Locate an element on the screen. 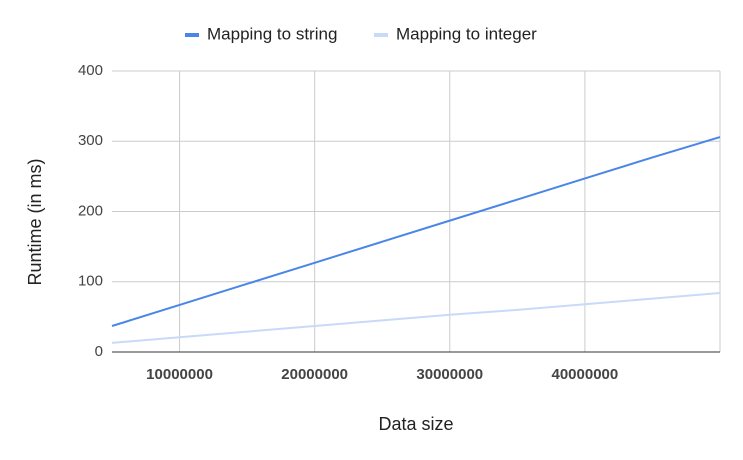 The height and width of the screenshot is (460, 743). y-tick-label: 100 is located at coordinates (90, 281).